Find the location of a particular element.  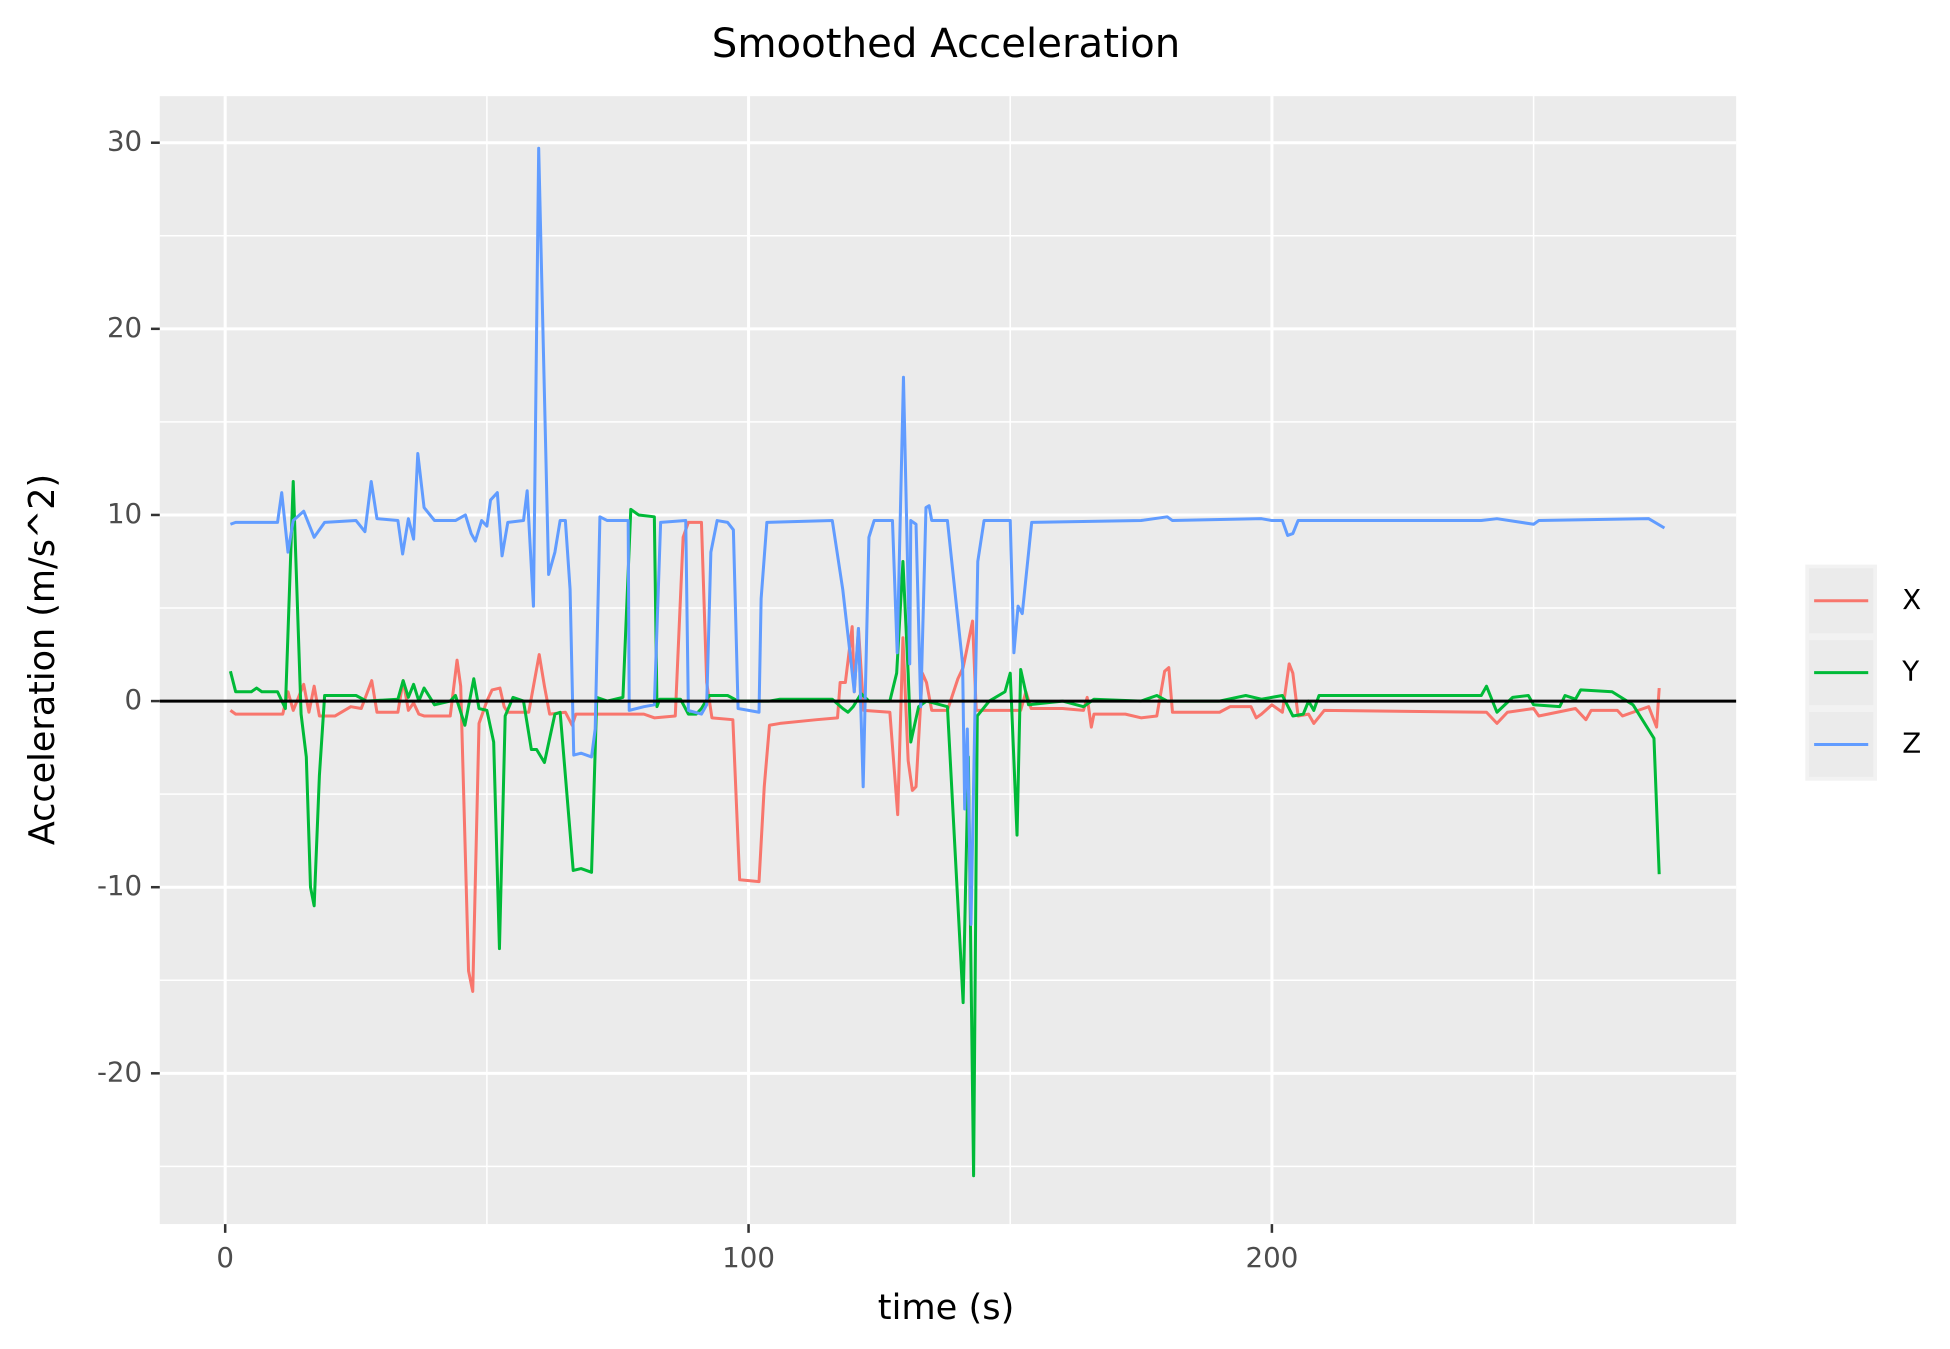

legend-label: Y is located at coordinates (1910, 671).